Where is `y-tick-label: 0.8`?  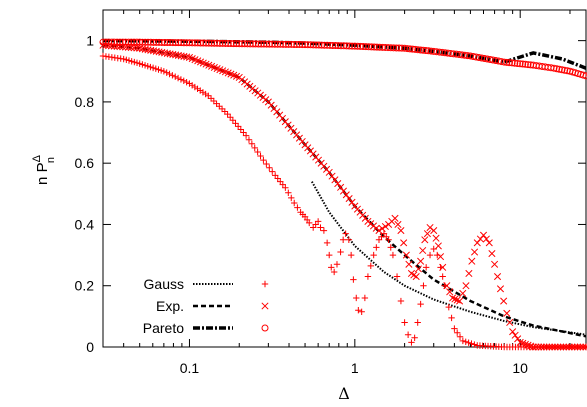
y-tick-label: 0.8 is located at coordinates (85, 102).